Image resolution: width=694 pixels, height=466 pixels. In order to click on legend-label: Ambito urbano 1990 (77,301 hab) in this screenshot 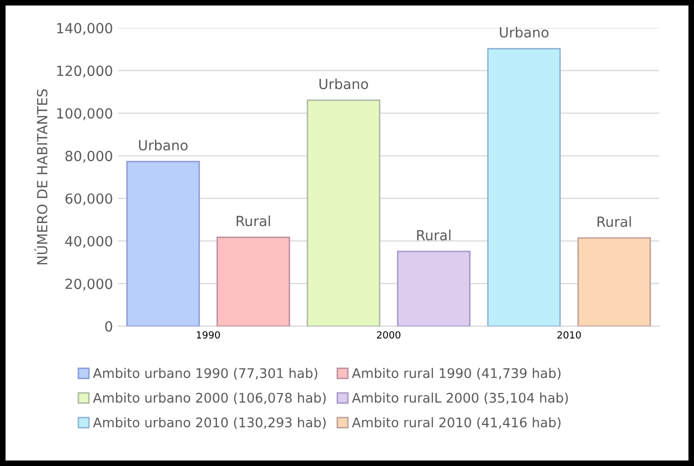, I will do `click(205, 374)`.